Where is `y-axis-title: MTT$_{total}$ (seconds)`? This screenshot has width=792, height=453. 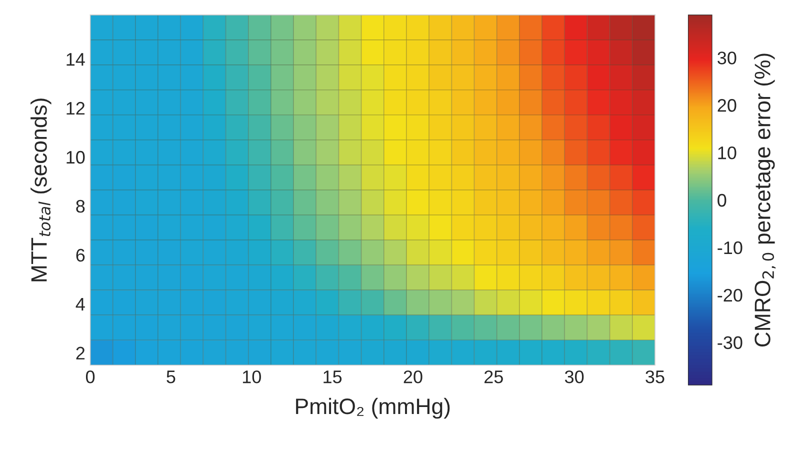
y-axis-title: MTT$_{total}$ (seconds) is located at coordinates (41, 190).